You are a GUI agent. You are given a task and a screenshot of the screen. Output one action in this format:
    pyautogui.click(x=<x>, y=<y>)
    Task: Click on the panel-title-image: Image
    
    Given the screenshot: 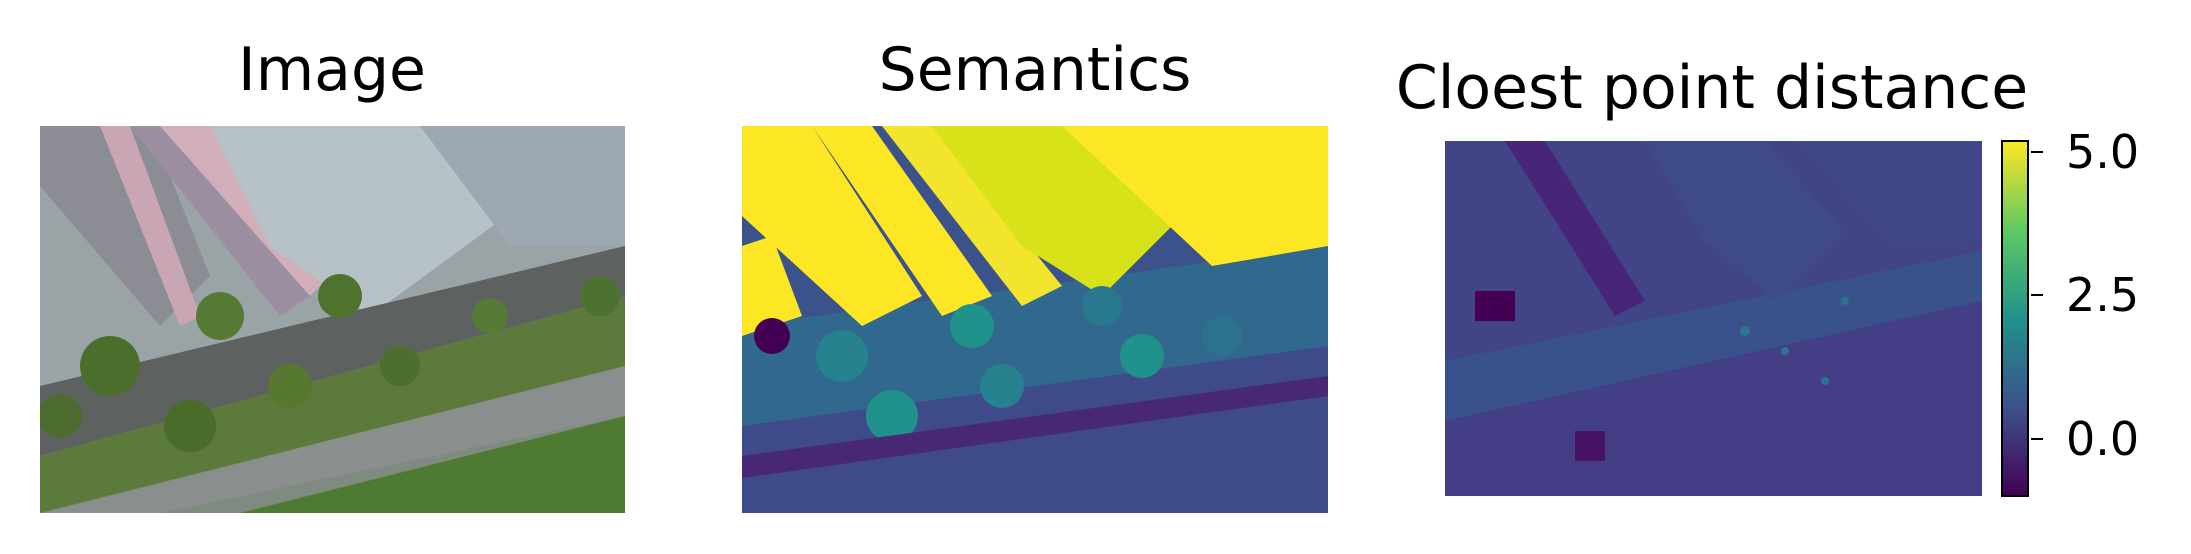 What is the action you would take?
    pyautogui.click(x=332, y=70)
    